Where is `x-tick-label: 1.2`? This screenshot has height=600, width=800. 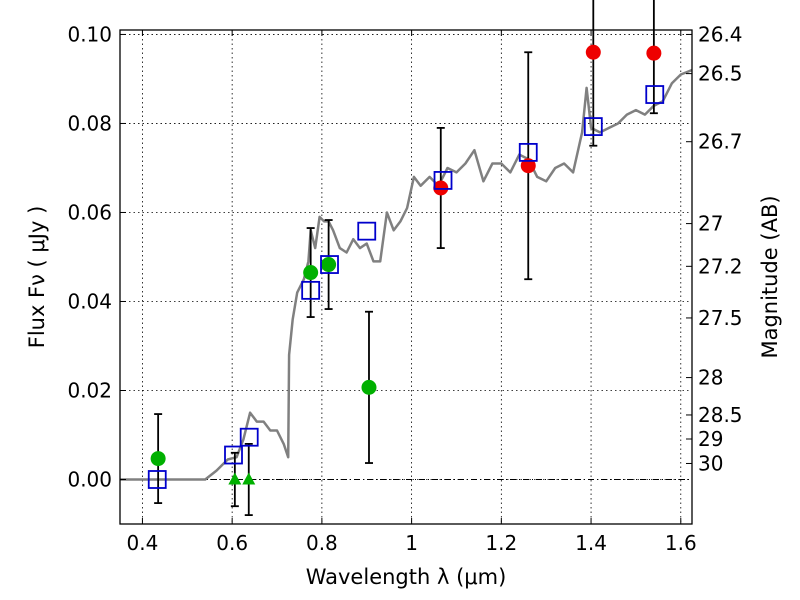 x-tick-label: 1.2 is located at coordinates (501, 543).